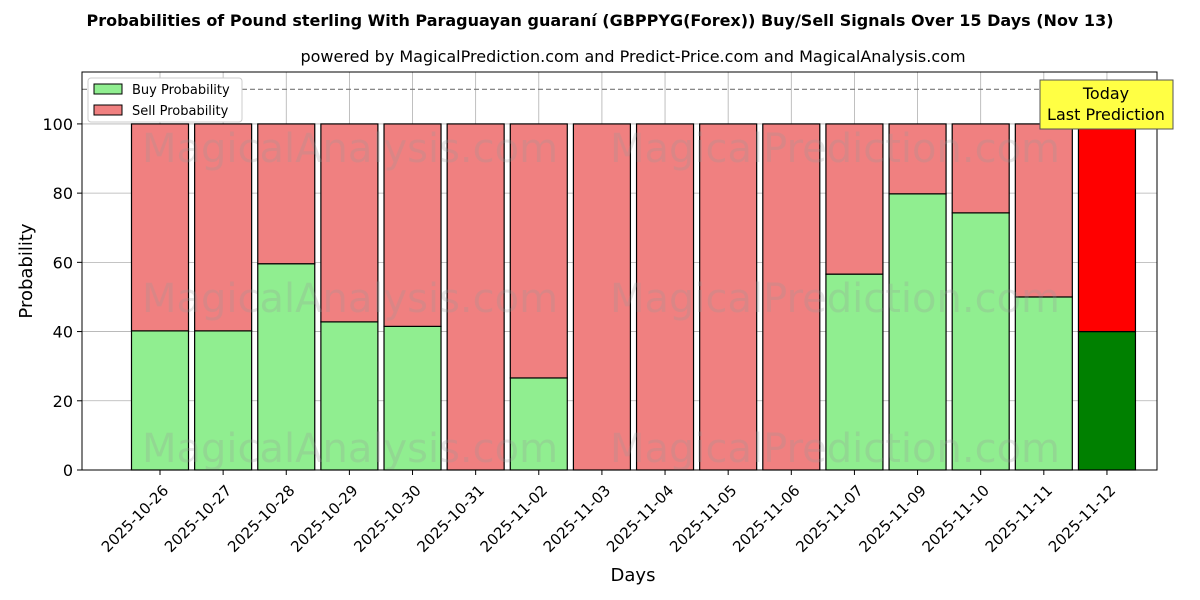 This screenshot has width=1200, height=600. What do you see at coordinates (1082, 519) in the screenshot?
I see `x-tick-label: 2025-11-12` at bounding box center [1082, 519].